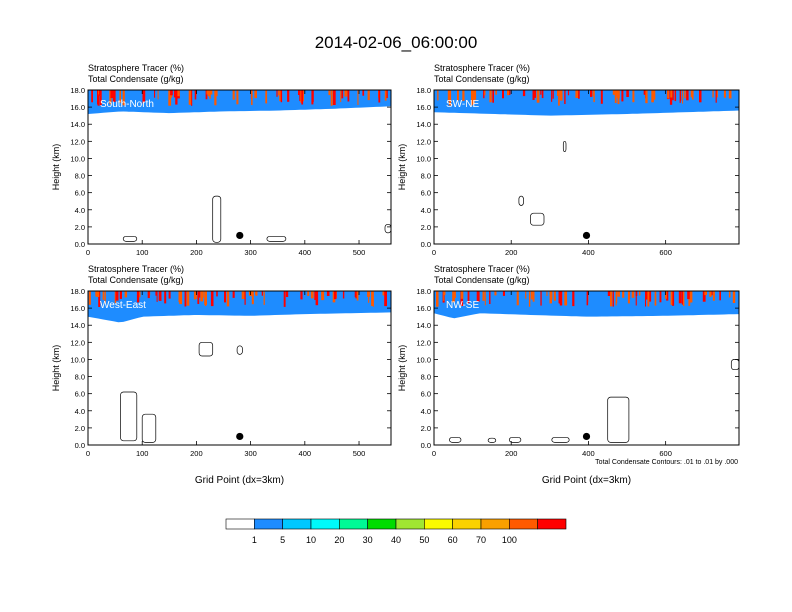  I want to click on tracer-field, so click(239, 102).